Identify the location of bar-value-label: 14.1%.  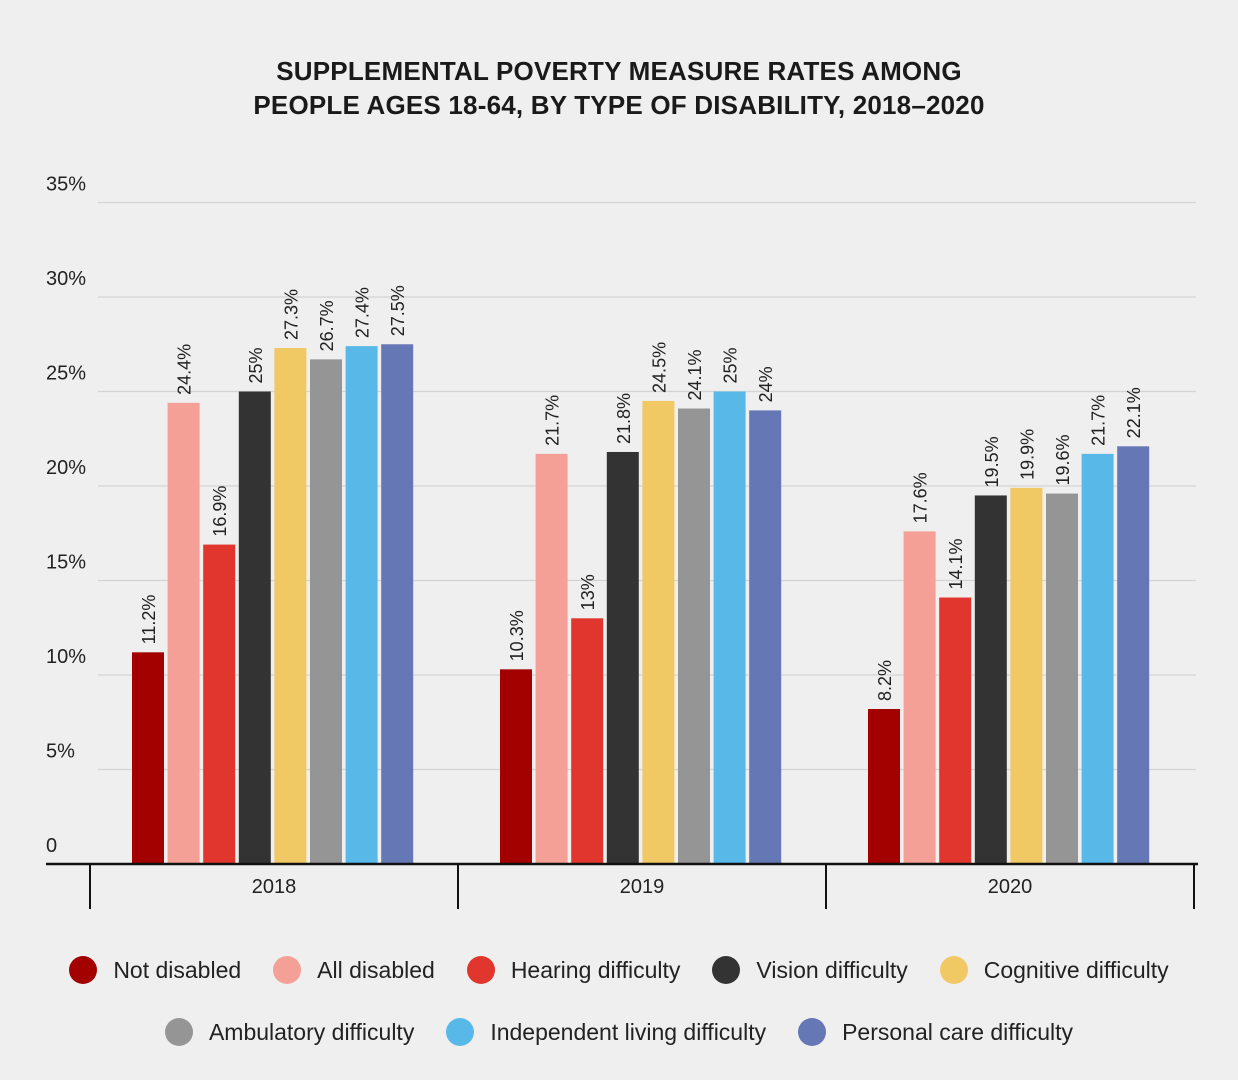
(956, 563).